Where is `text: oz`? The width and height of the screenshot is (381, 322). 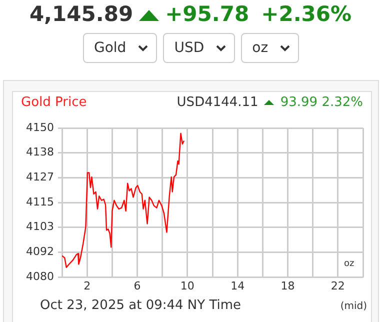 text: oz is located at coordinates (260, 48).